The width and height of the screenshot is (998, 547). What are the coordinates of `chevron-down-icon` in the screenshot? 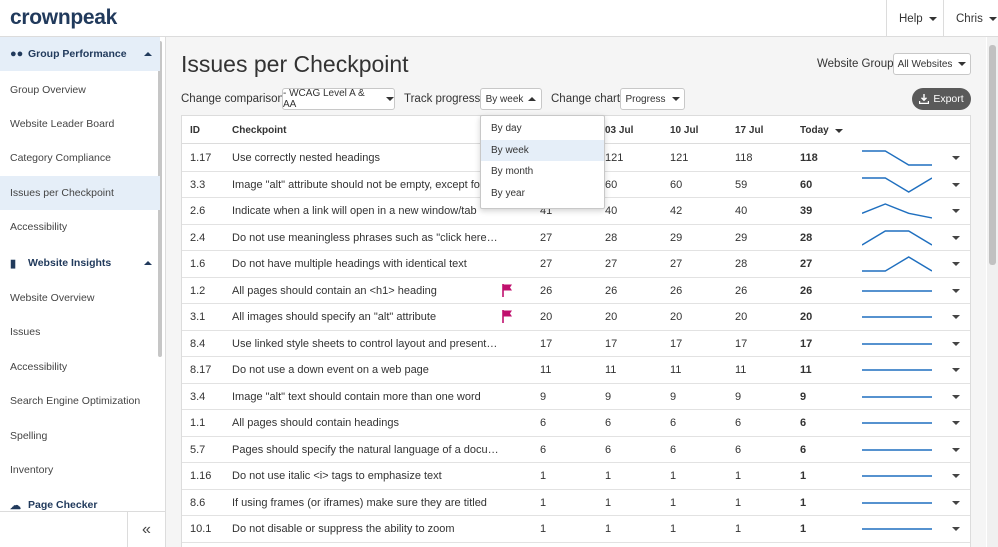 It's located at (675, 99).